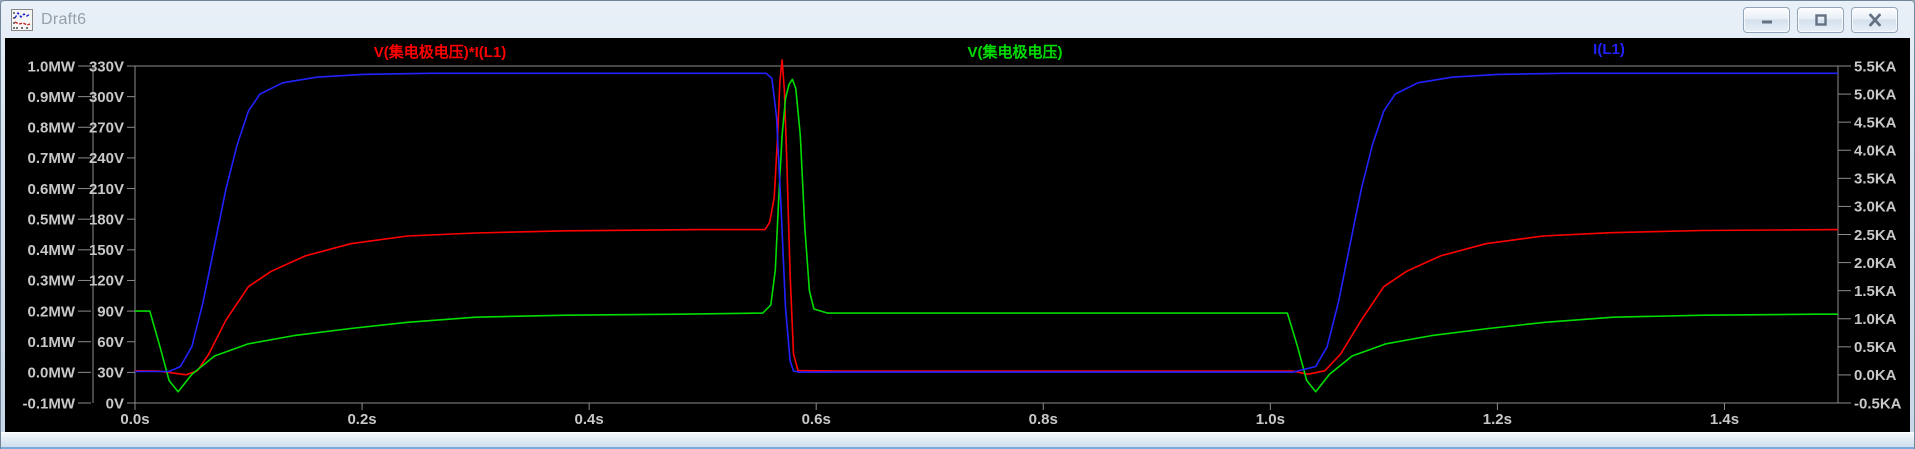 The width and height of the screenshot is (1915, 449). What do you see at coordinates (1497, 419) in the screenshot?
I see `axis-time-tick-label: 1.2s` at bounding box center [1497, 419].